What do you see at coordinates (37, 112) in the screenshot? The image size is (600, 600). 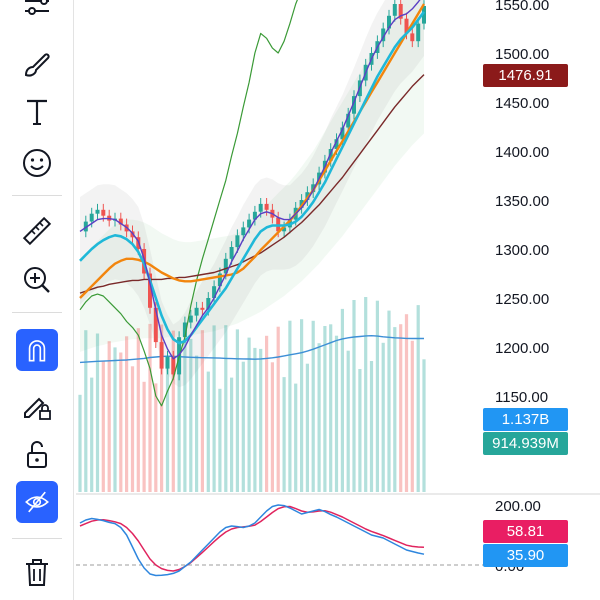 I see `text-tool` at bounding box center [37, 112].